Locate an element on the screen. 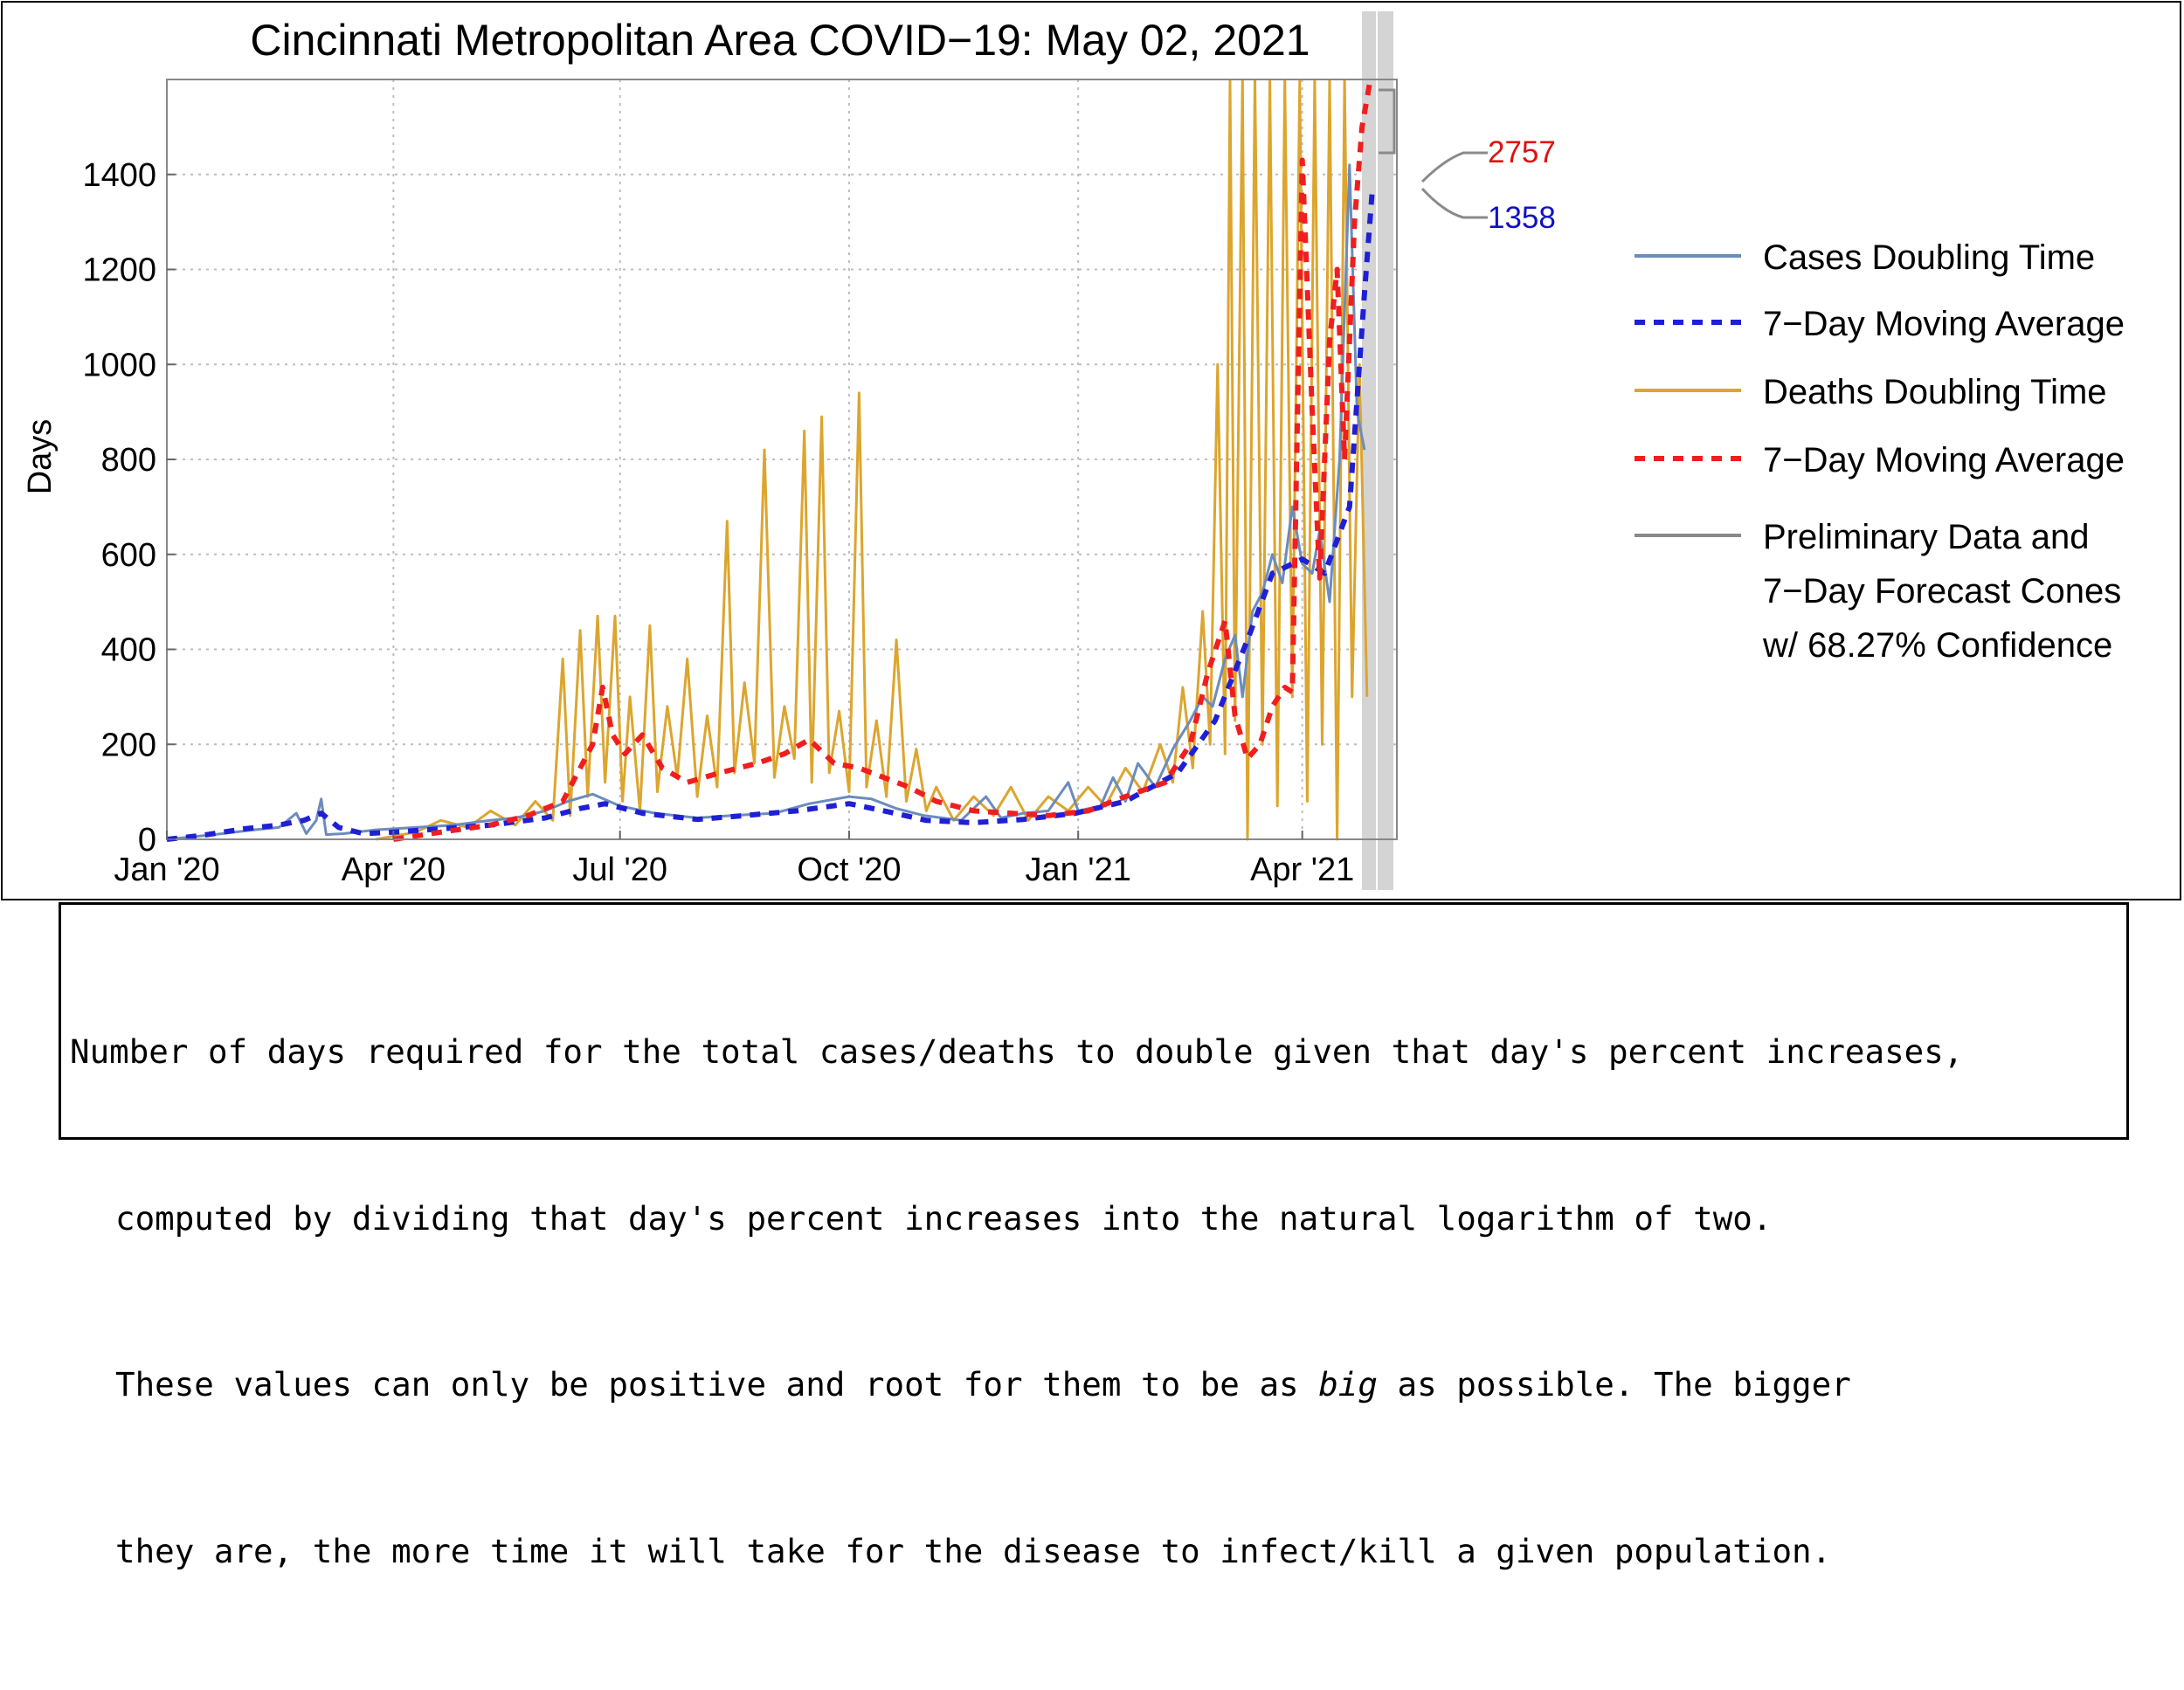  y-axis-ticks: 0 200 400 600 800 1000 1200 1400 is located at coordinates (129, 508).